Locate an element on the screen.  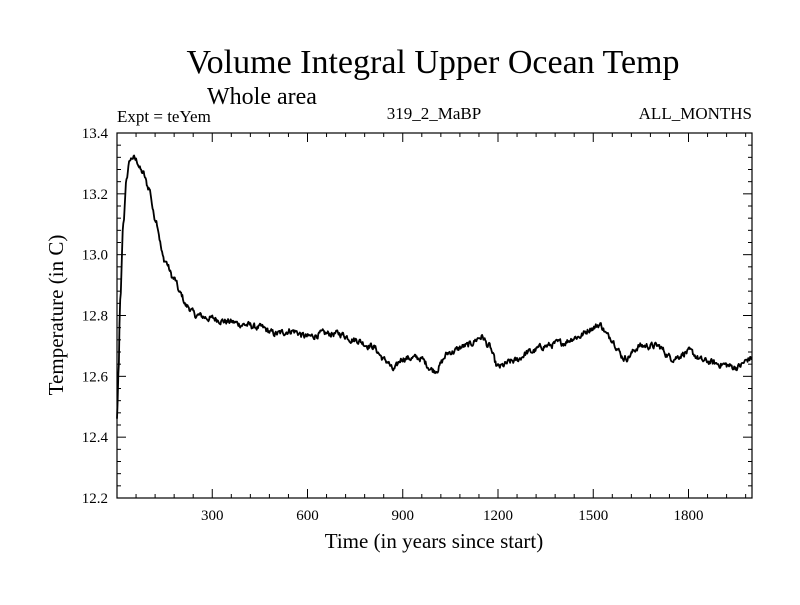
y-tick-label: 12.8 is located at coordinates (95, 317).